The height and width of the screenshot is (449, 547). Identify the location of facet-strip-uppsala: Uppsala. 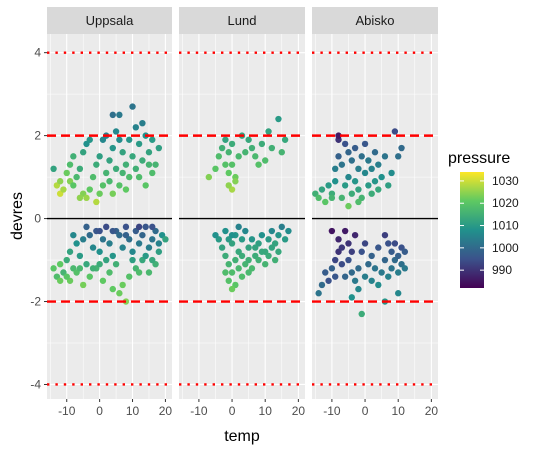
(109, 20).